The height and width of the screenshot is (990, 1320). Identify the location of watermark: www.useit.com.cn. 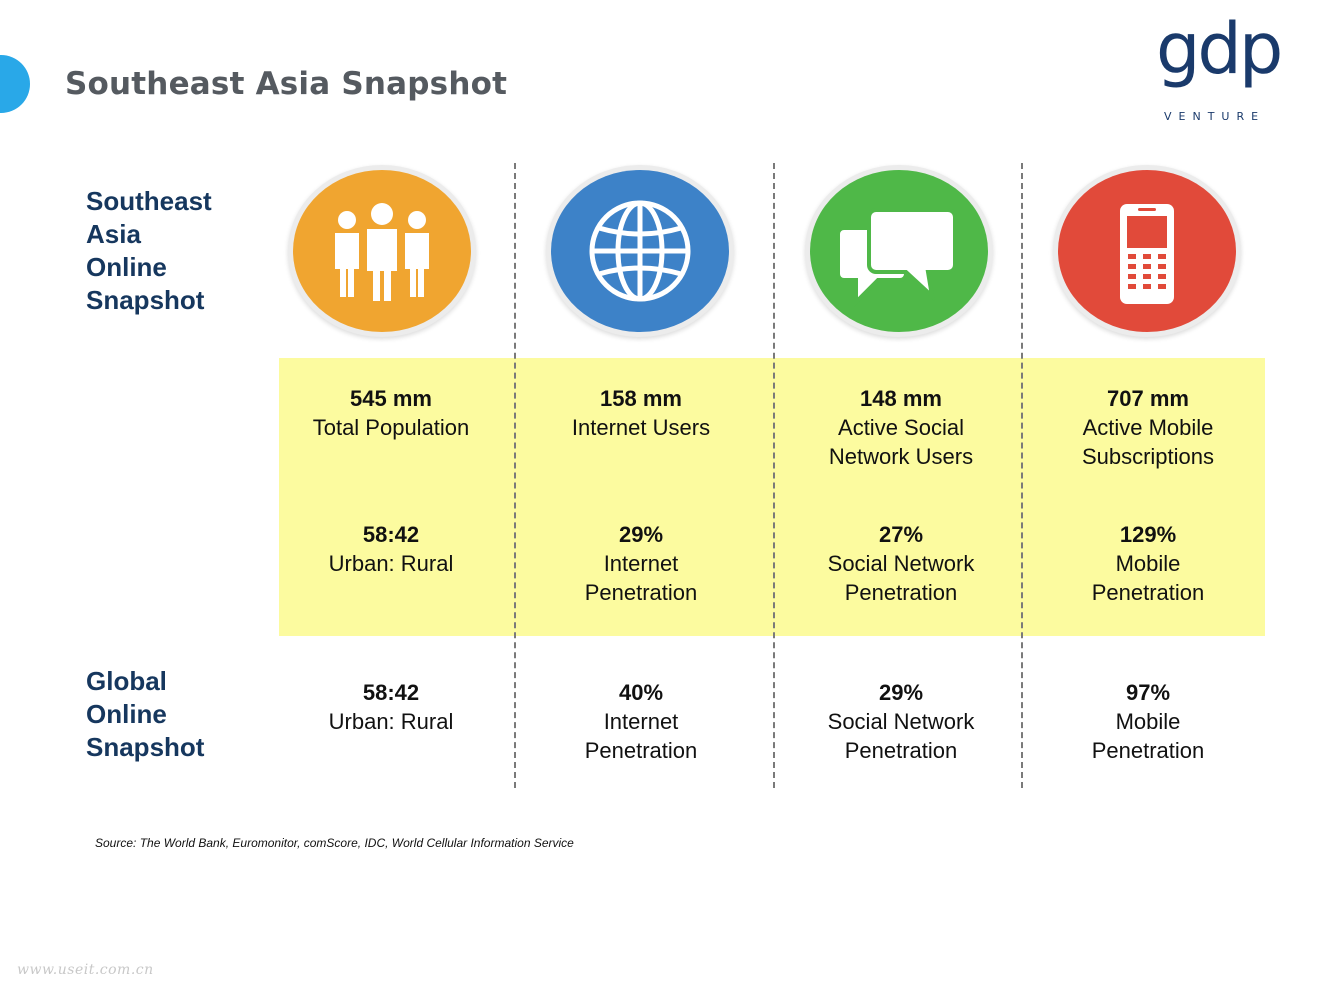
(85, 970).